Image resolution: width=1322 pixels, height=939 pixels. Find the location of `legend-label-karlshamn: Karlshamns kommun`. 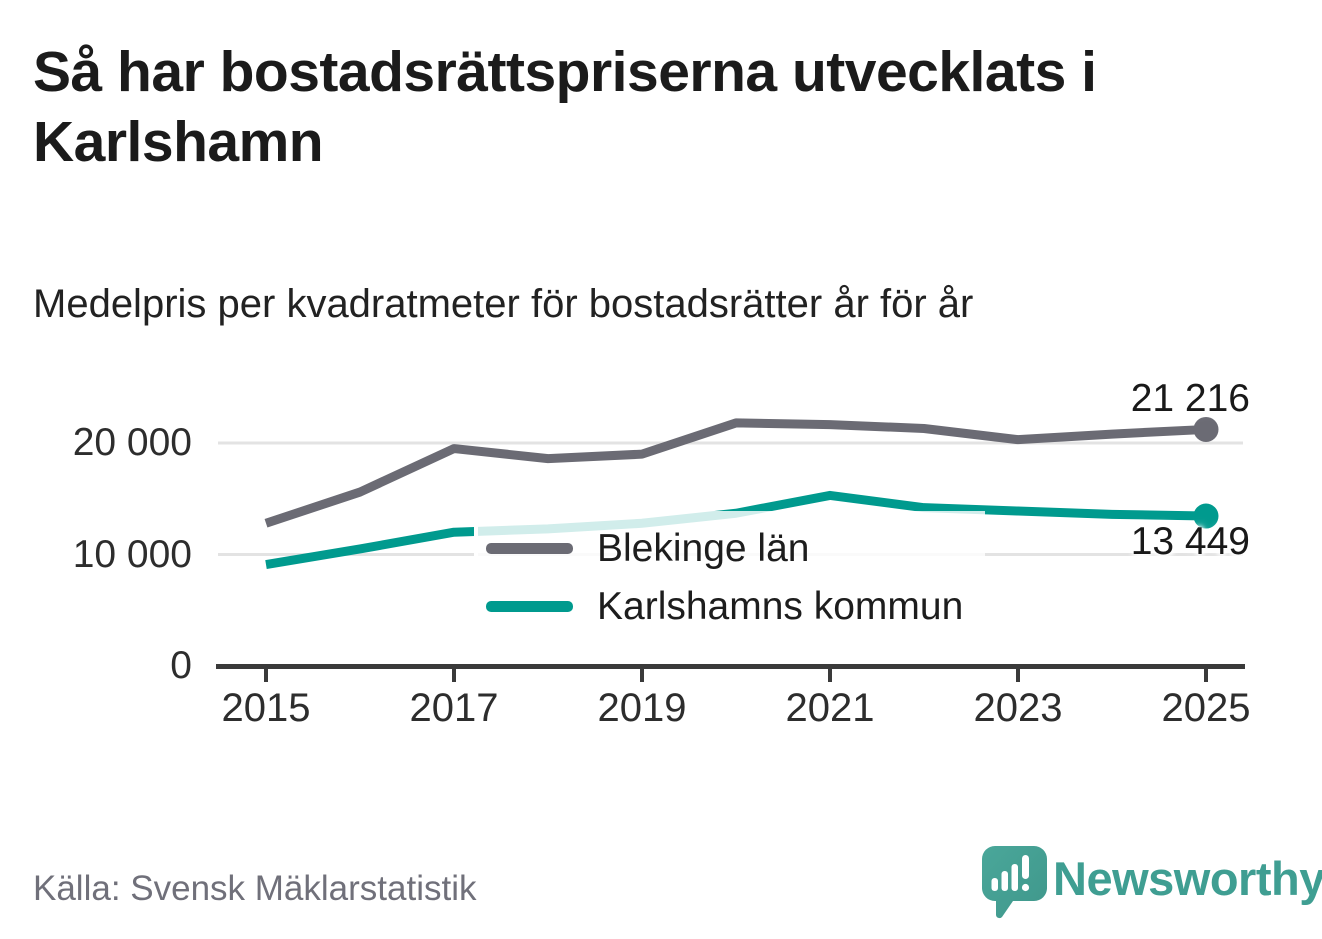

legend-label-karlshamn: Karlshamns kommun is located at coordinates (780, 606).